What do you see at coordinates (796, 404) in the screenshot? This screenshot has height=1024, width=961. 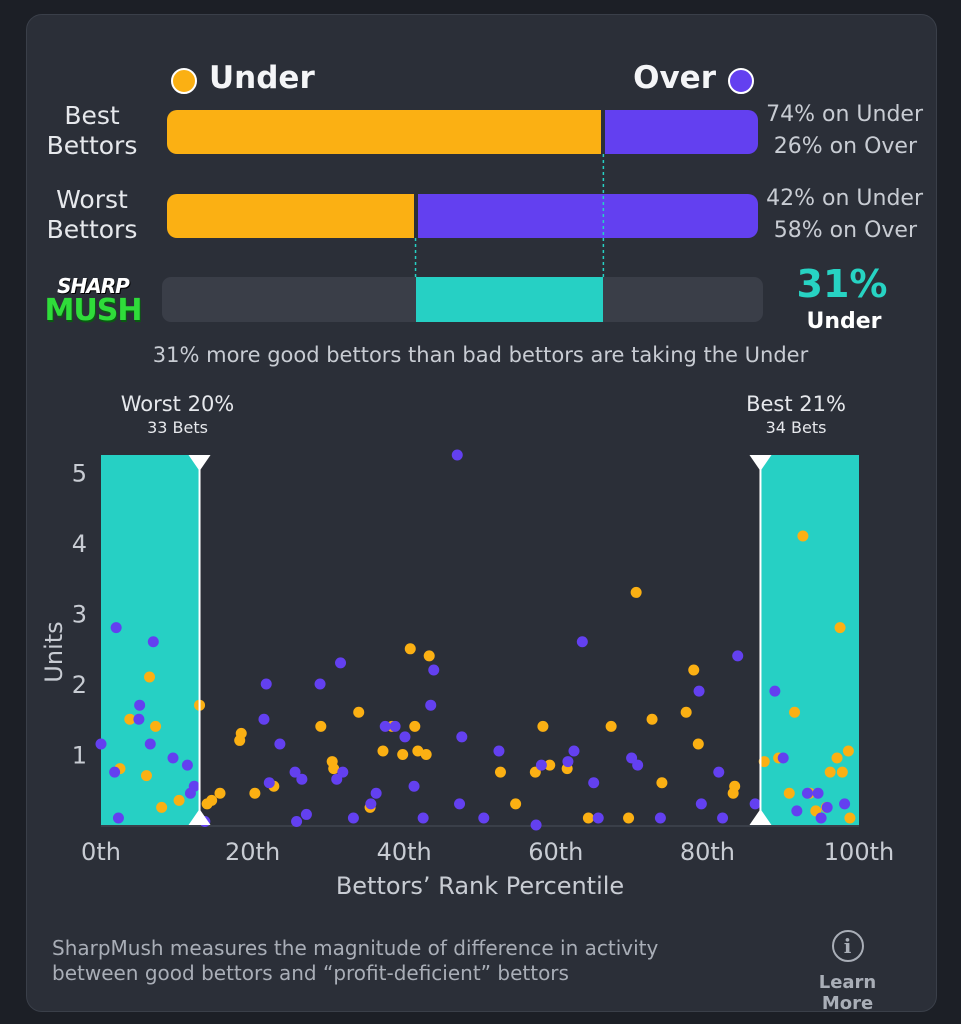 I see `best-bracket-label: Best 21%` at bounding box center [796, 404].